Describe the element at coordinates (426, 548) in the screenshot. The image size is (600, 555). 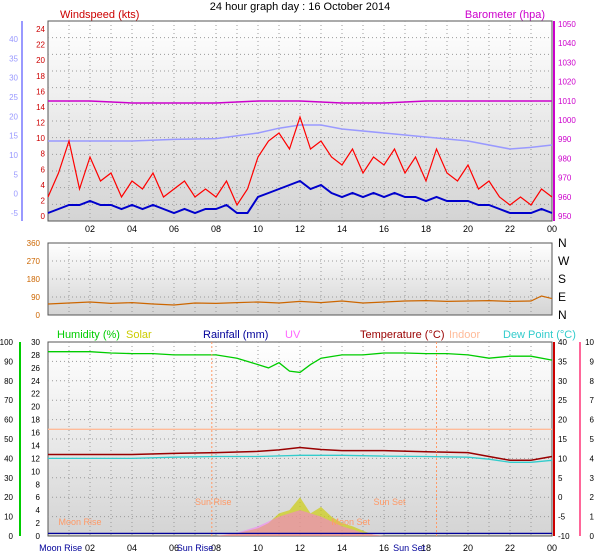
I see `temperature-x-tick-label: 18` at that location.